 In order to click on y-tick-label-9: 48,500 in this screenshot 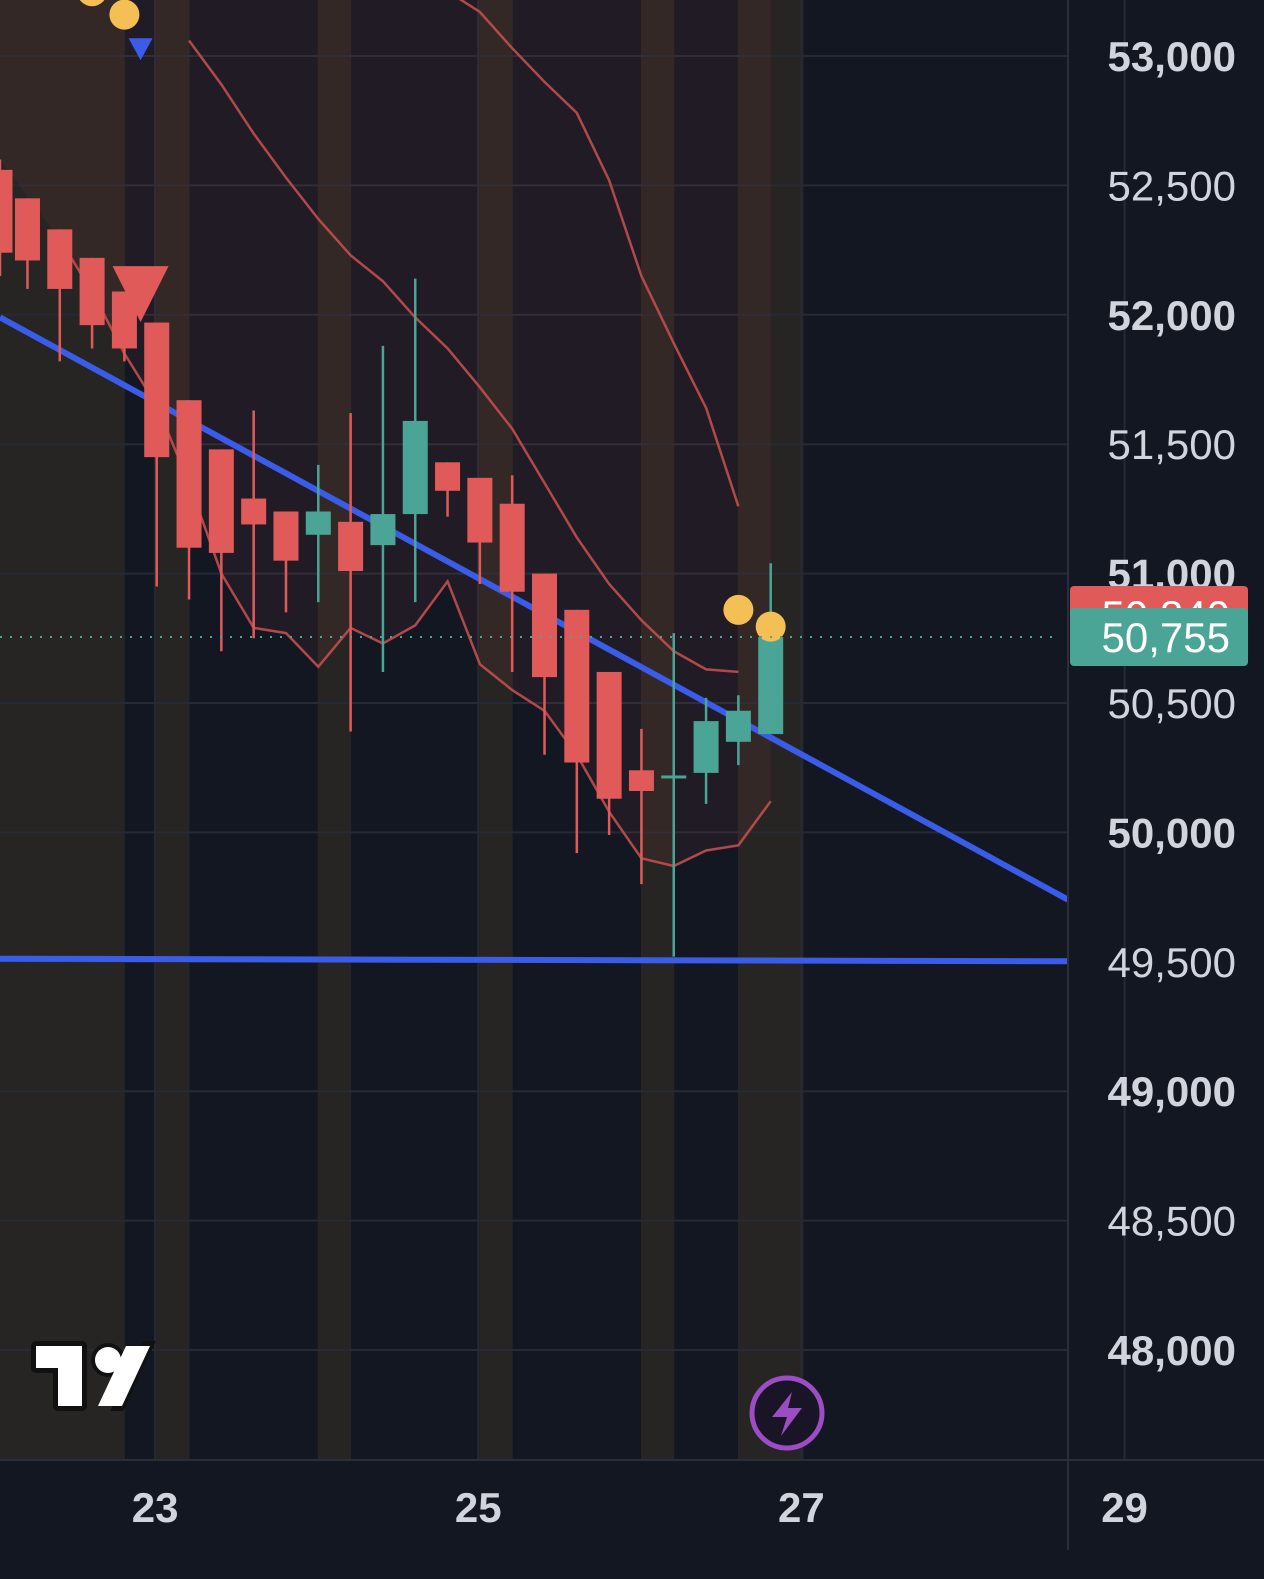, I will do `click(1172, 1221)`.